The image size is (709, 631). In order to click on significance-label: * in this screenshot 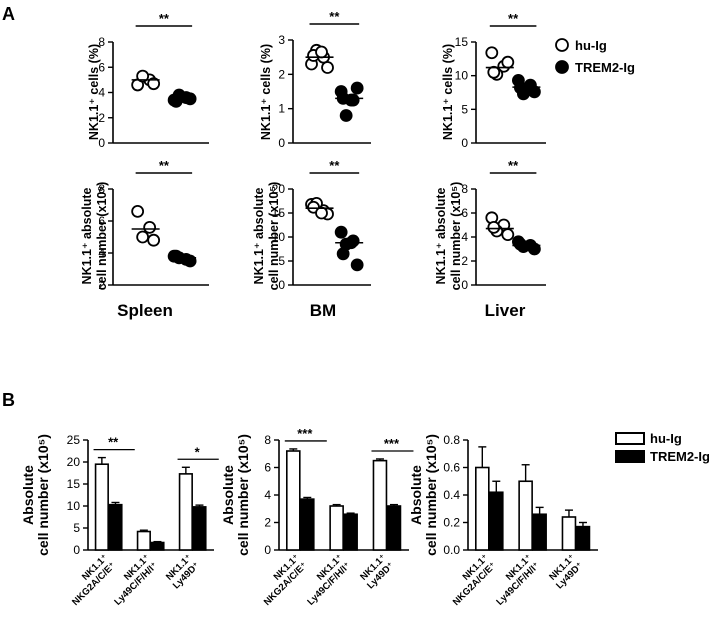, I will do `click(198, 451)`.